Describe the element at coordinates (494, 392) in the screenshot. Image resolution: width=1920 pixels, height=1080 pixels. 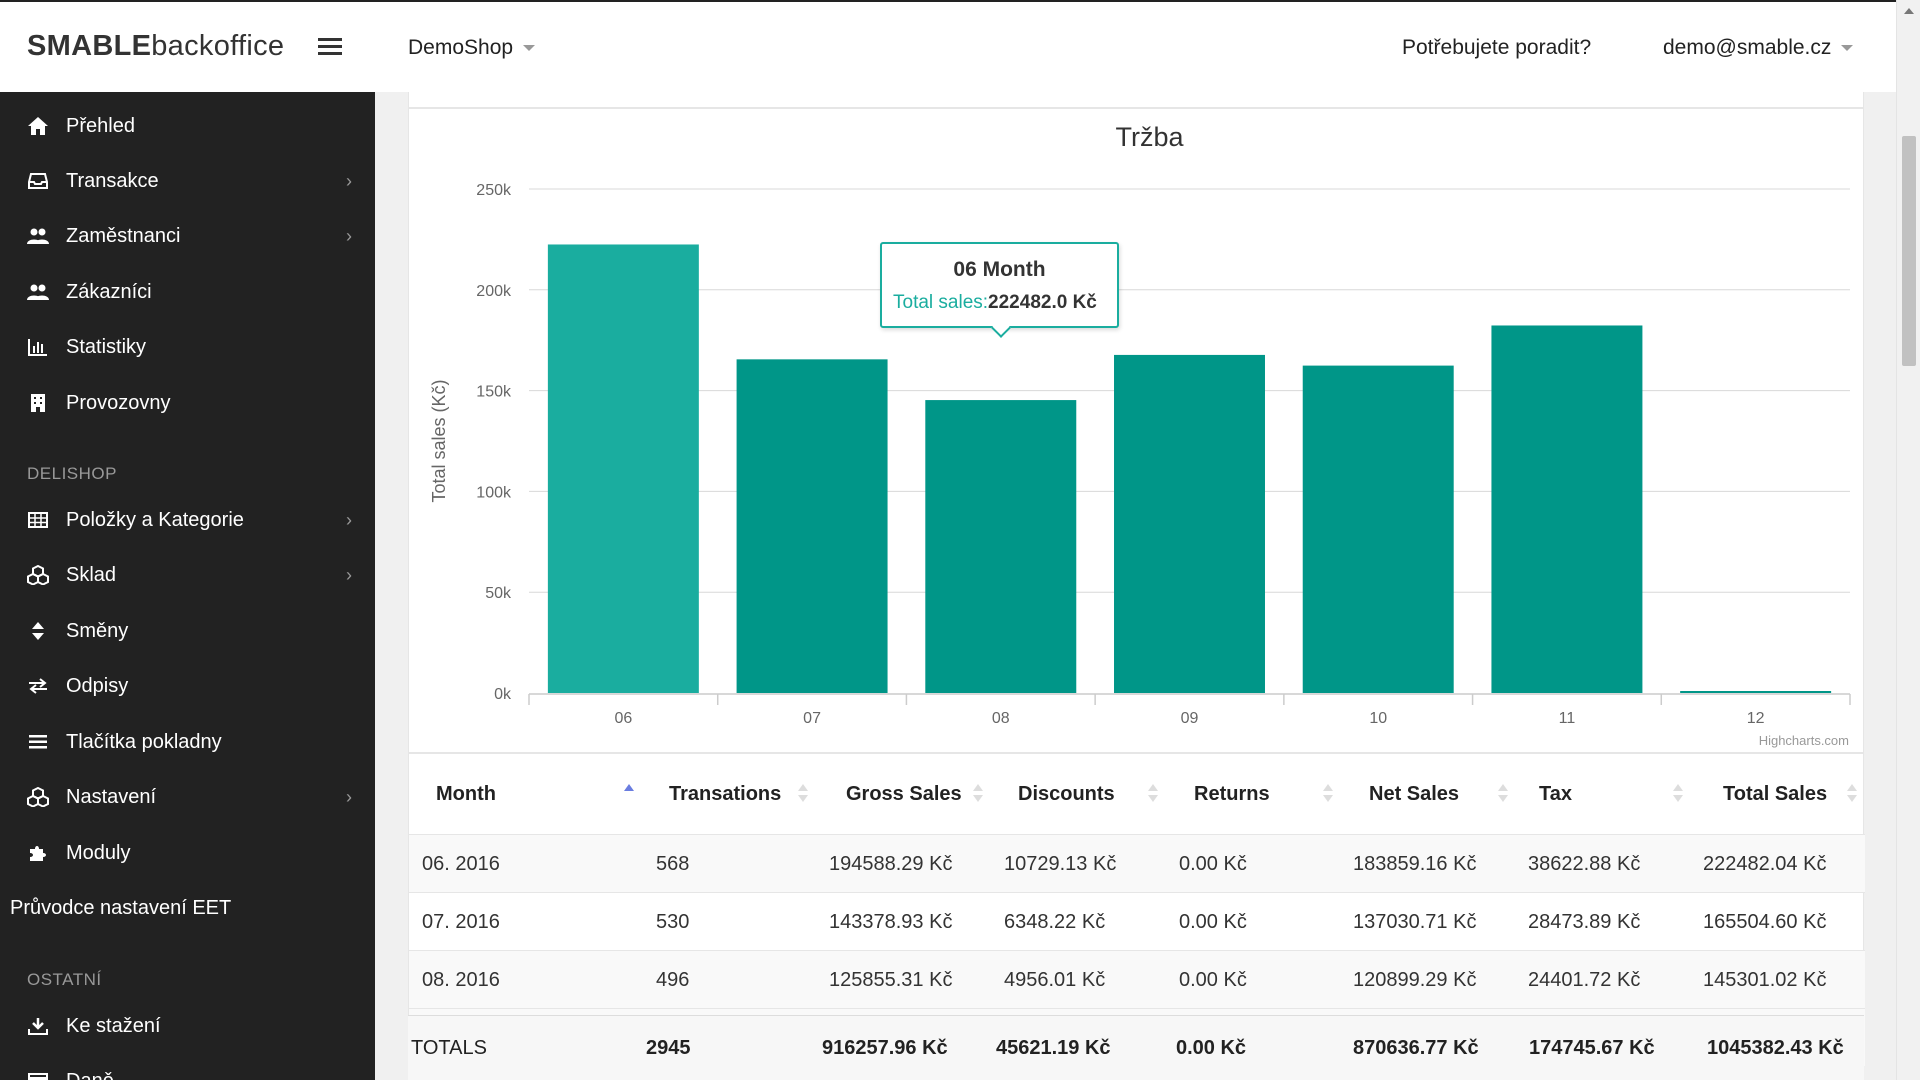
I see `y-tick-label: 150k` at that location.